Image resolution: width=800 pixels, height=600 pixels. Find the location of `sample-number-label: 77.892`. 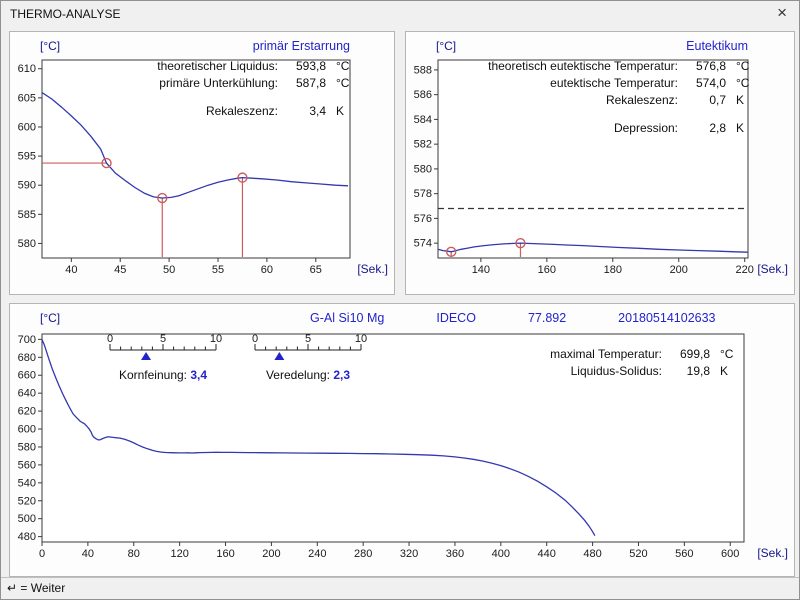

sample-number-label: 77.892 is located at coordinates (547, 318).